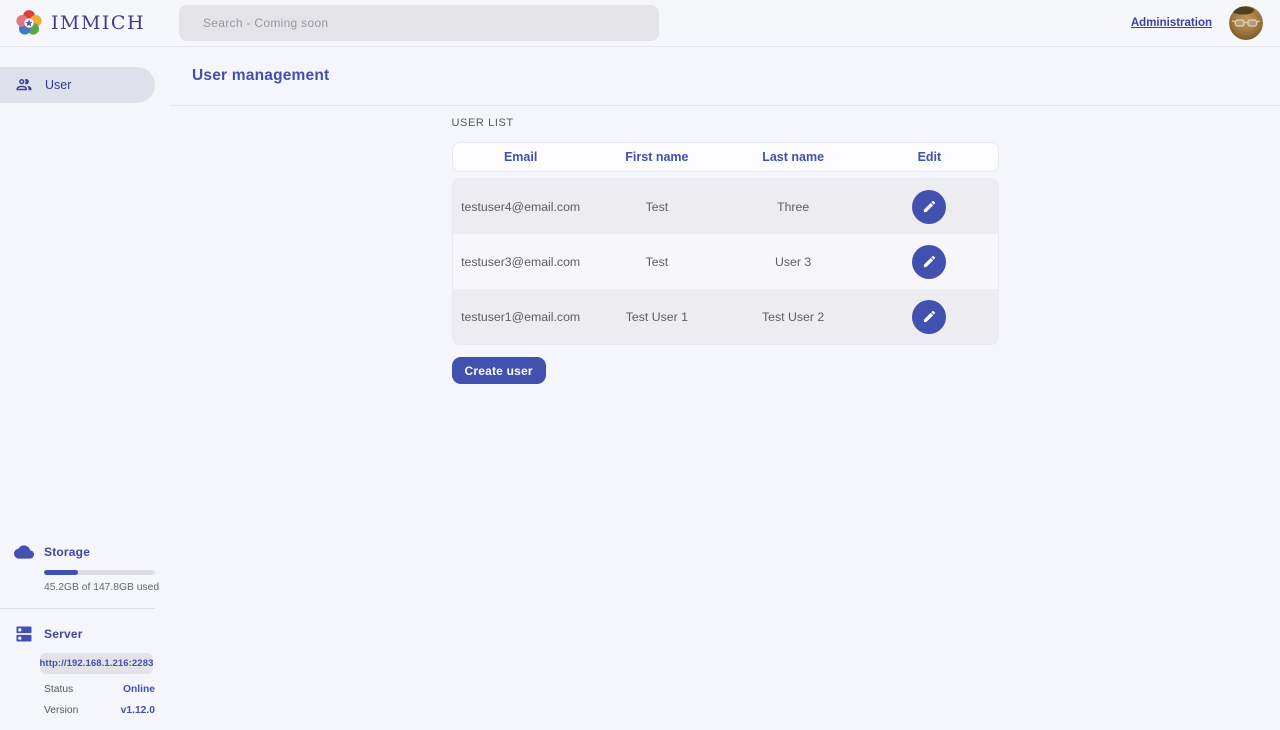 This screenshot has height=730, width=1280. Describe the element at coordinates (138, 689) in the screenshot. I see `status-value: Online` at that location.